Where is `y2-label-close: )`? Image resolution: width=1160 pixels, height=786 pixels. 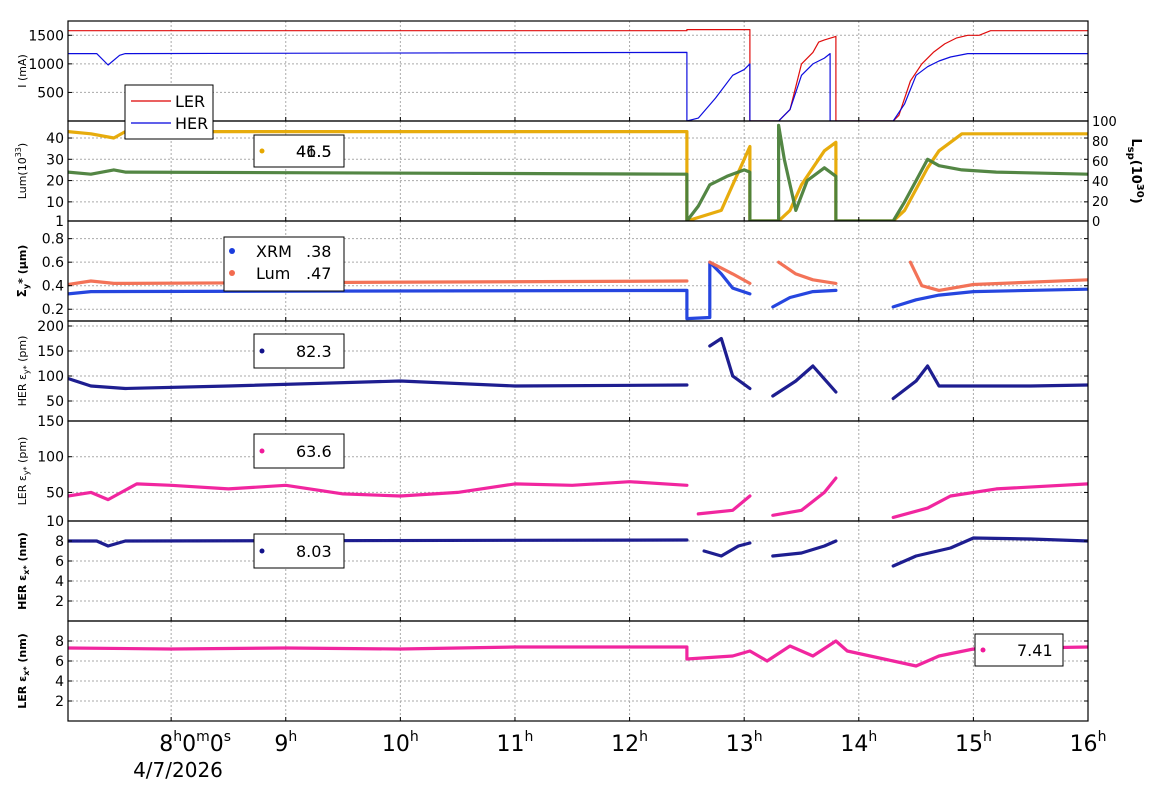
y2-label-close: ) is located at coordinates (1135, 201).